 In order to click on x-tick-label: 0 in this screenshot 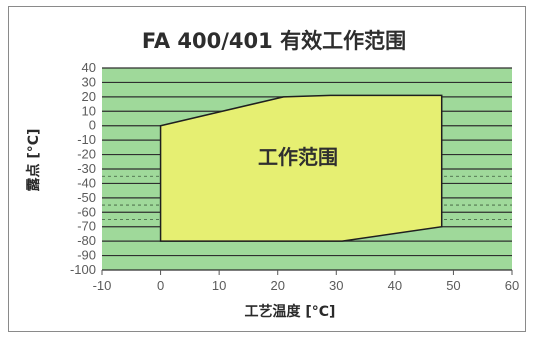, I will do `click(160, 285)`.